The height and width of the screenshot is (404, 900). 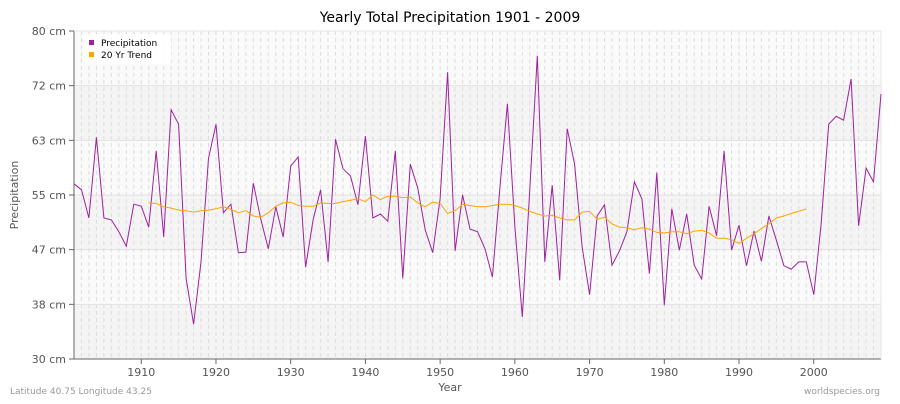 I want to click on x-tick-label: 1930, so click(x=291, y=372).